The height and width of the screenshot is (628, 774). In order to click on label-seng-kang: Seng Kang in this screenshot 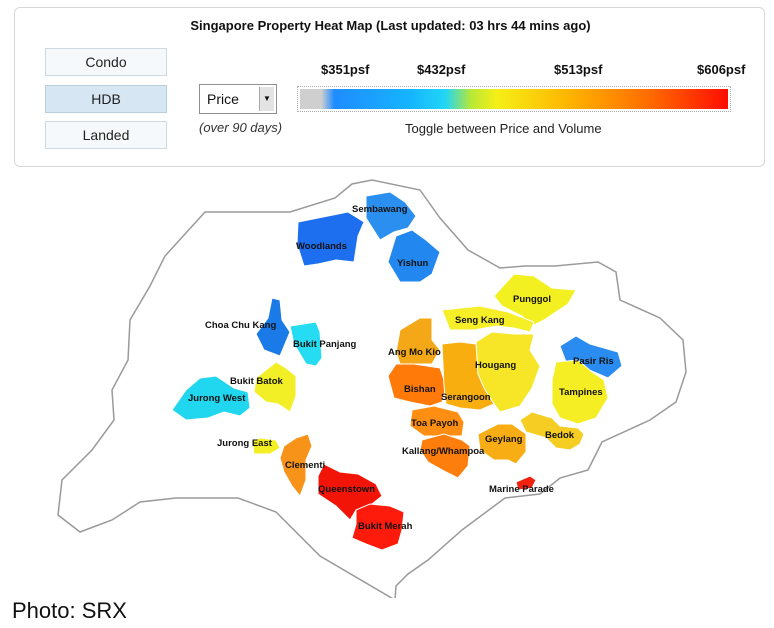, I will do `click(480, 320)`.